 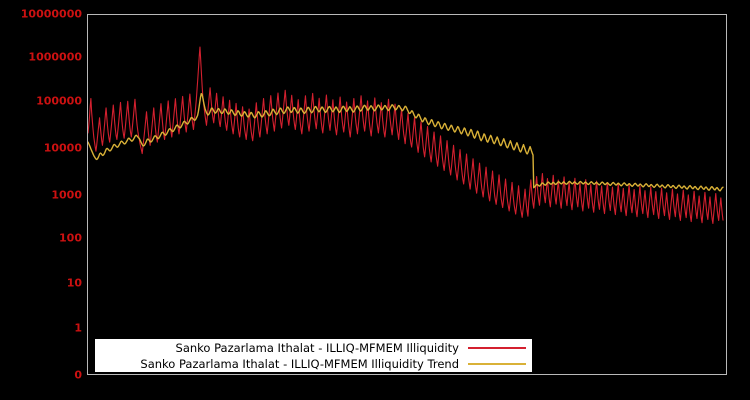 I want to click on y-tick-label: 10, so click(x=74, y=283).